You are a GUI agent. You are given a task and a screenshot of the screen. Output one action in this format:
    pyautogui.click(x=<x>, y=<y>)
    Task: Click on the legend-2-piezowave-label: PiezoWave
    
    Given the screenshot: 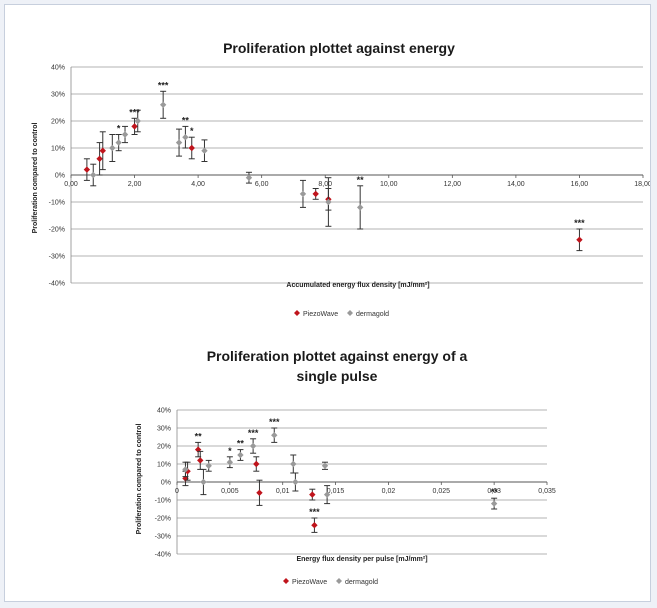 What is the action you would take?
    pyautogui.click(x=309, y=582)
    